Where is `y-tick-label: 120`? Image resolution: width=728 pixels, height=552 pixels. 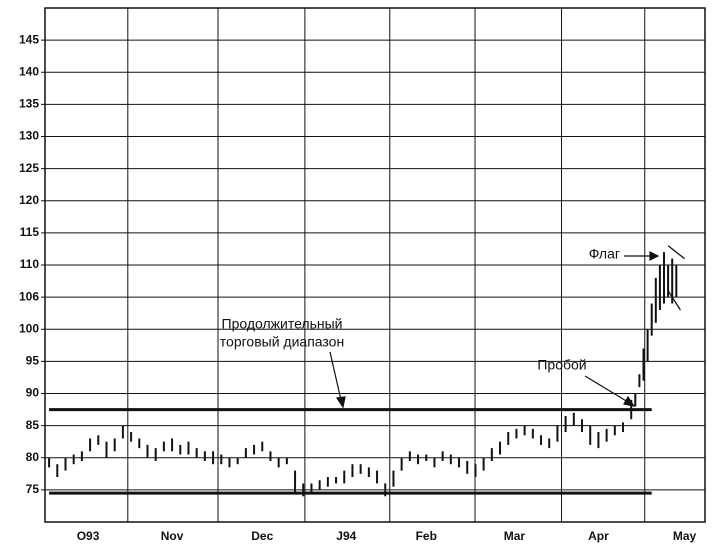 y-tick-label: 120 is located at coordinates (29, 200).